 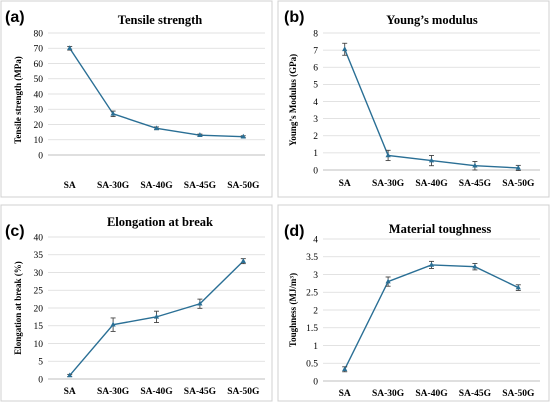 I want to click on panel-label: (b), so click(x=294, y=17).